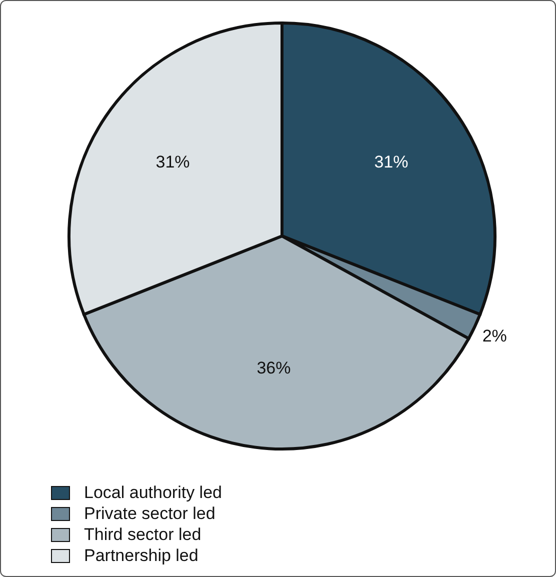 The image size is (556, 577). Describe the element at coordinates (273, 368) in the screenshot. I see `data-label: 36%` at that location.